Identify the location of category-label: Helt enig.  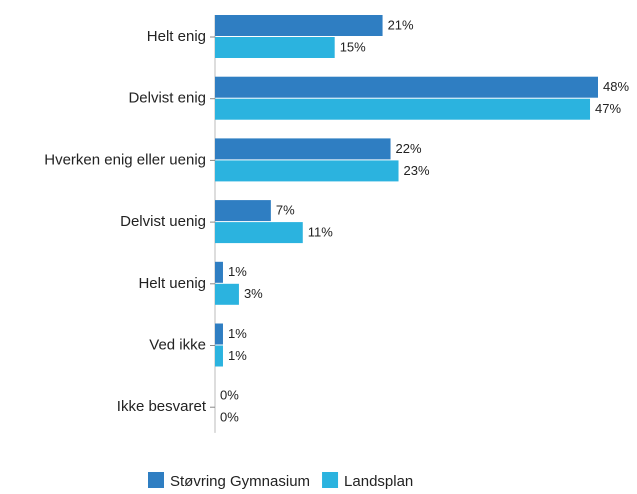
(176, 36).